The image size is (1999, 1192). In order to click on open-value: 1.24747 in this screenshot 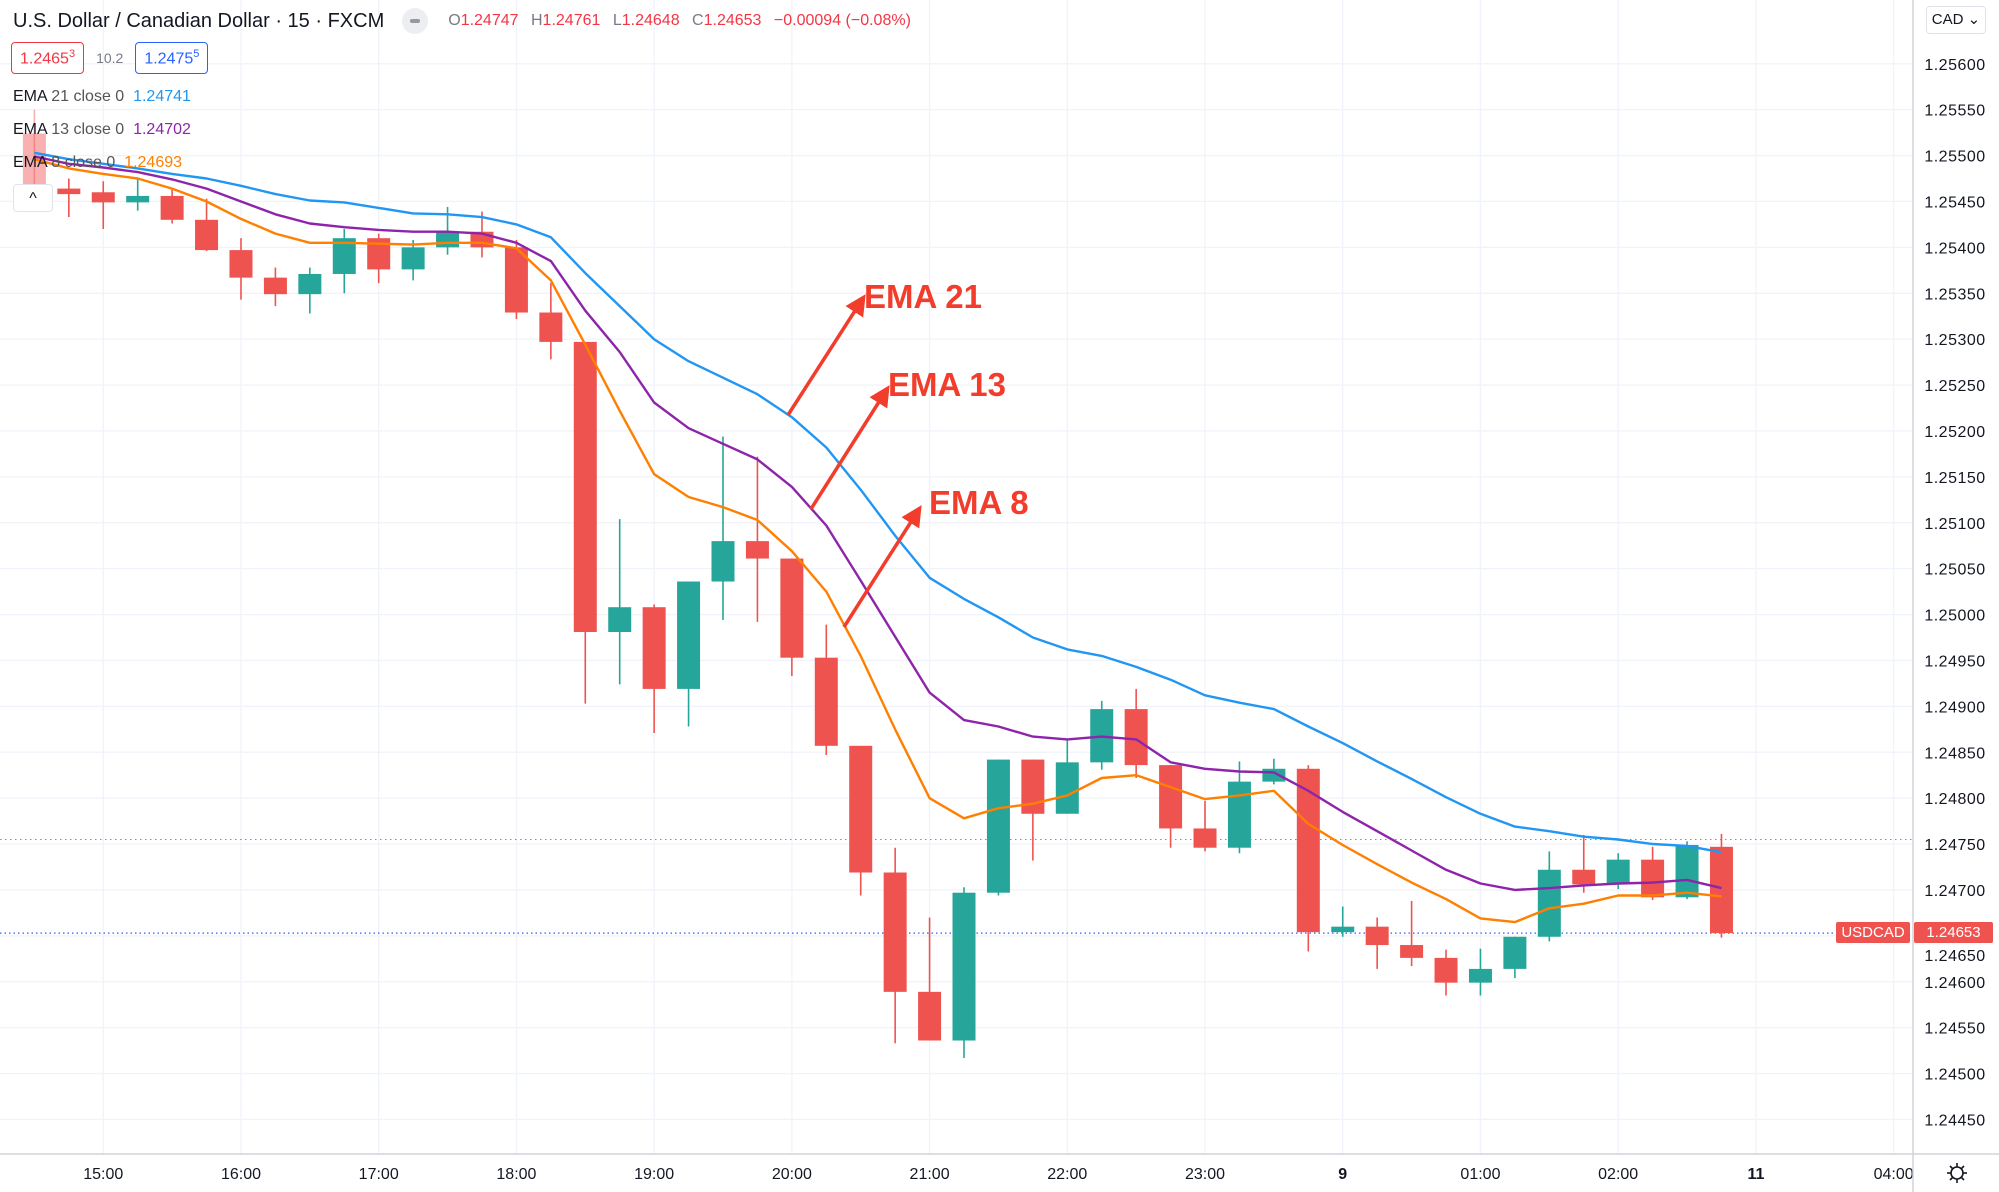, I will do `click(489, 20)`.